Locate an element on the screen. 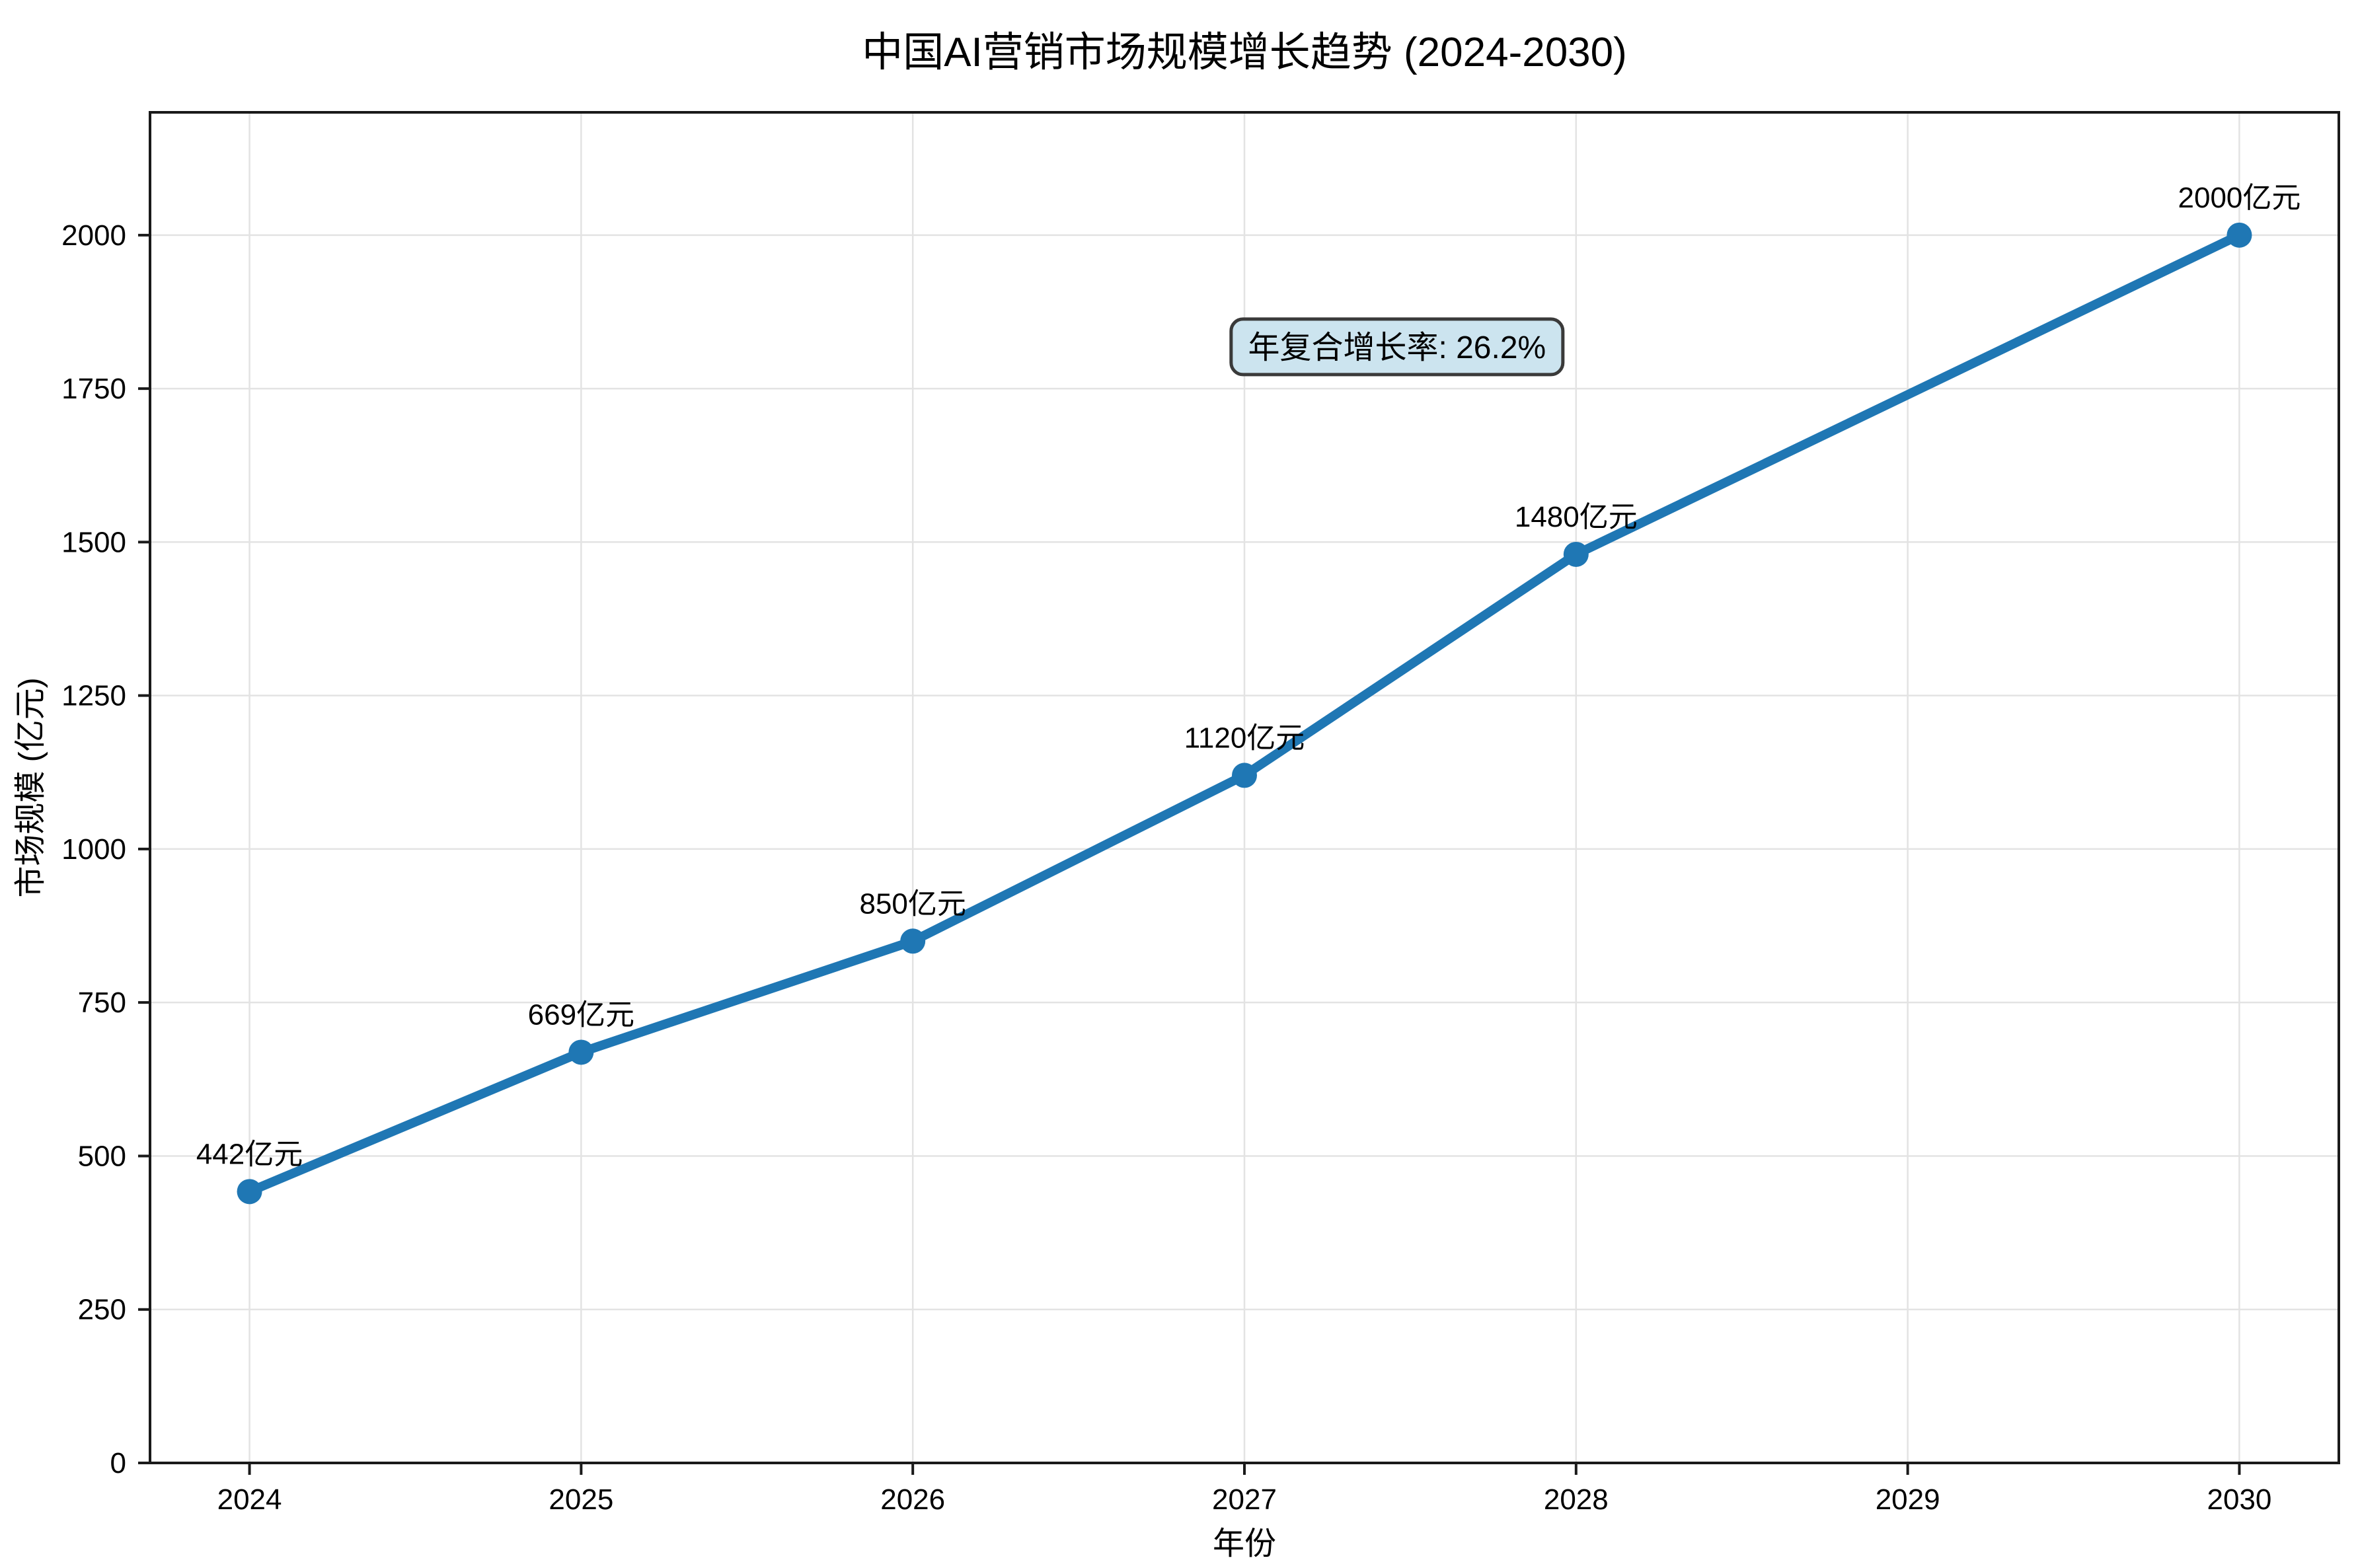  x-tick-labels: 2024 2025 2026 2027 2028 2029 2030 is located at coordinates (1244, 1499).